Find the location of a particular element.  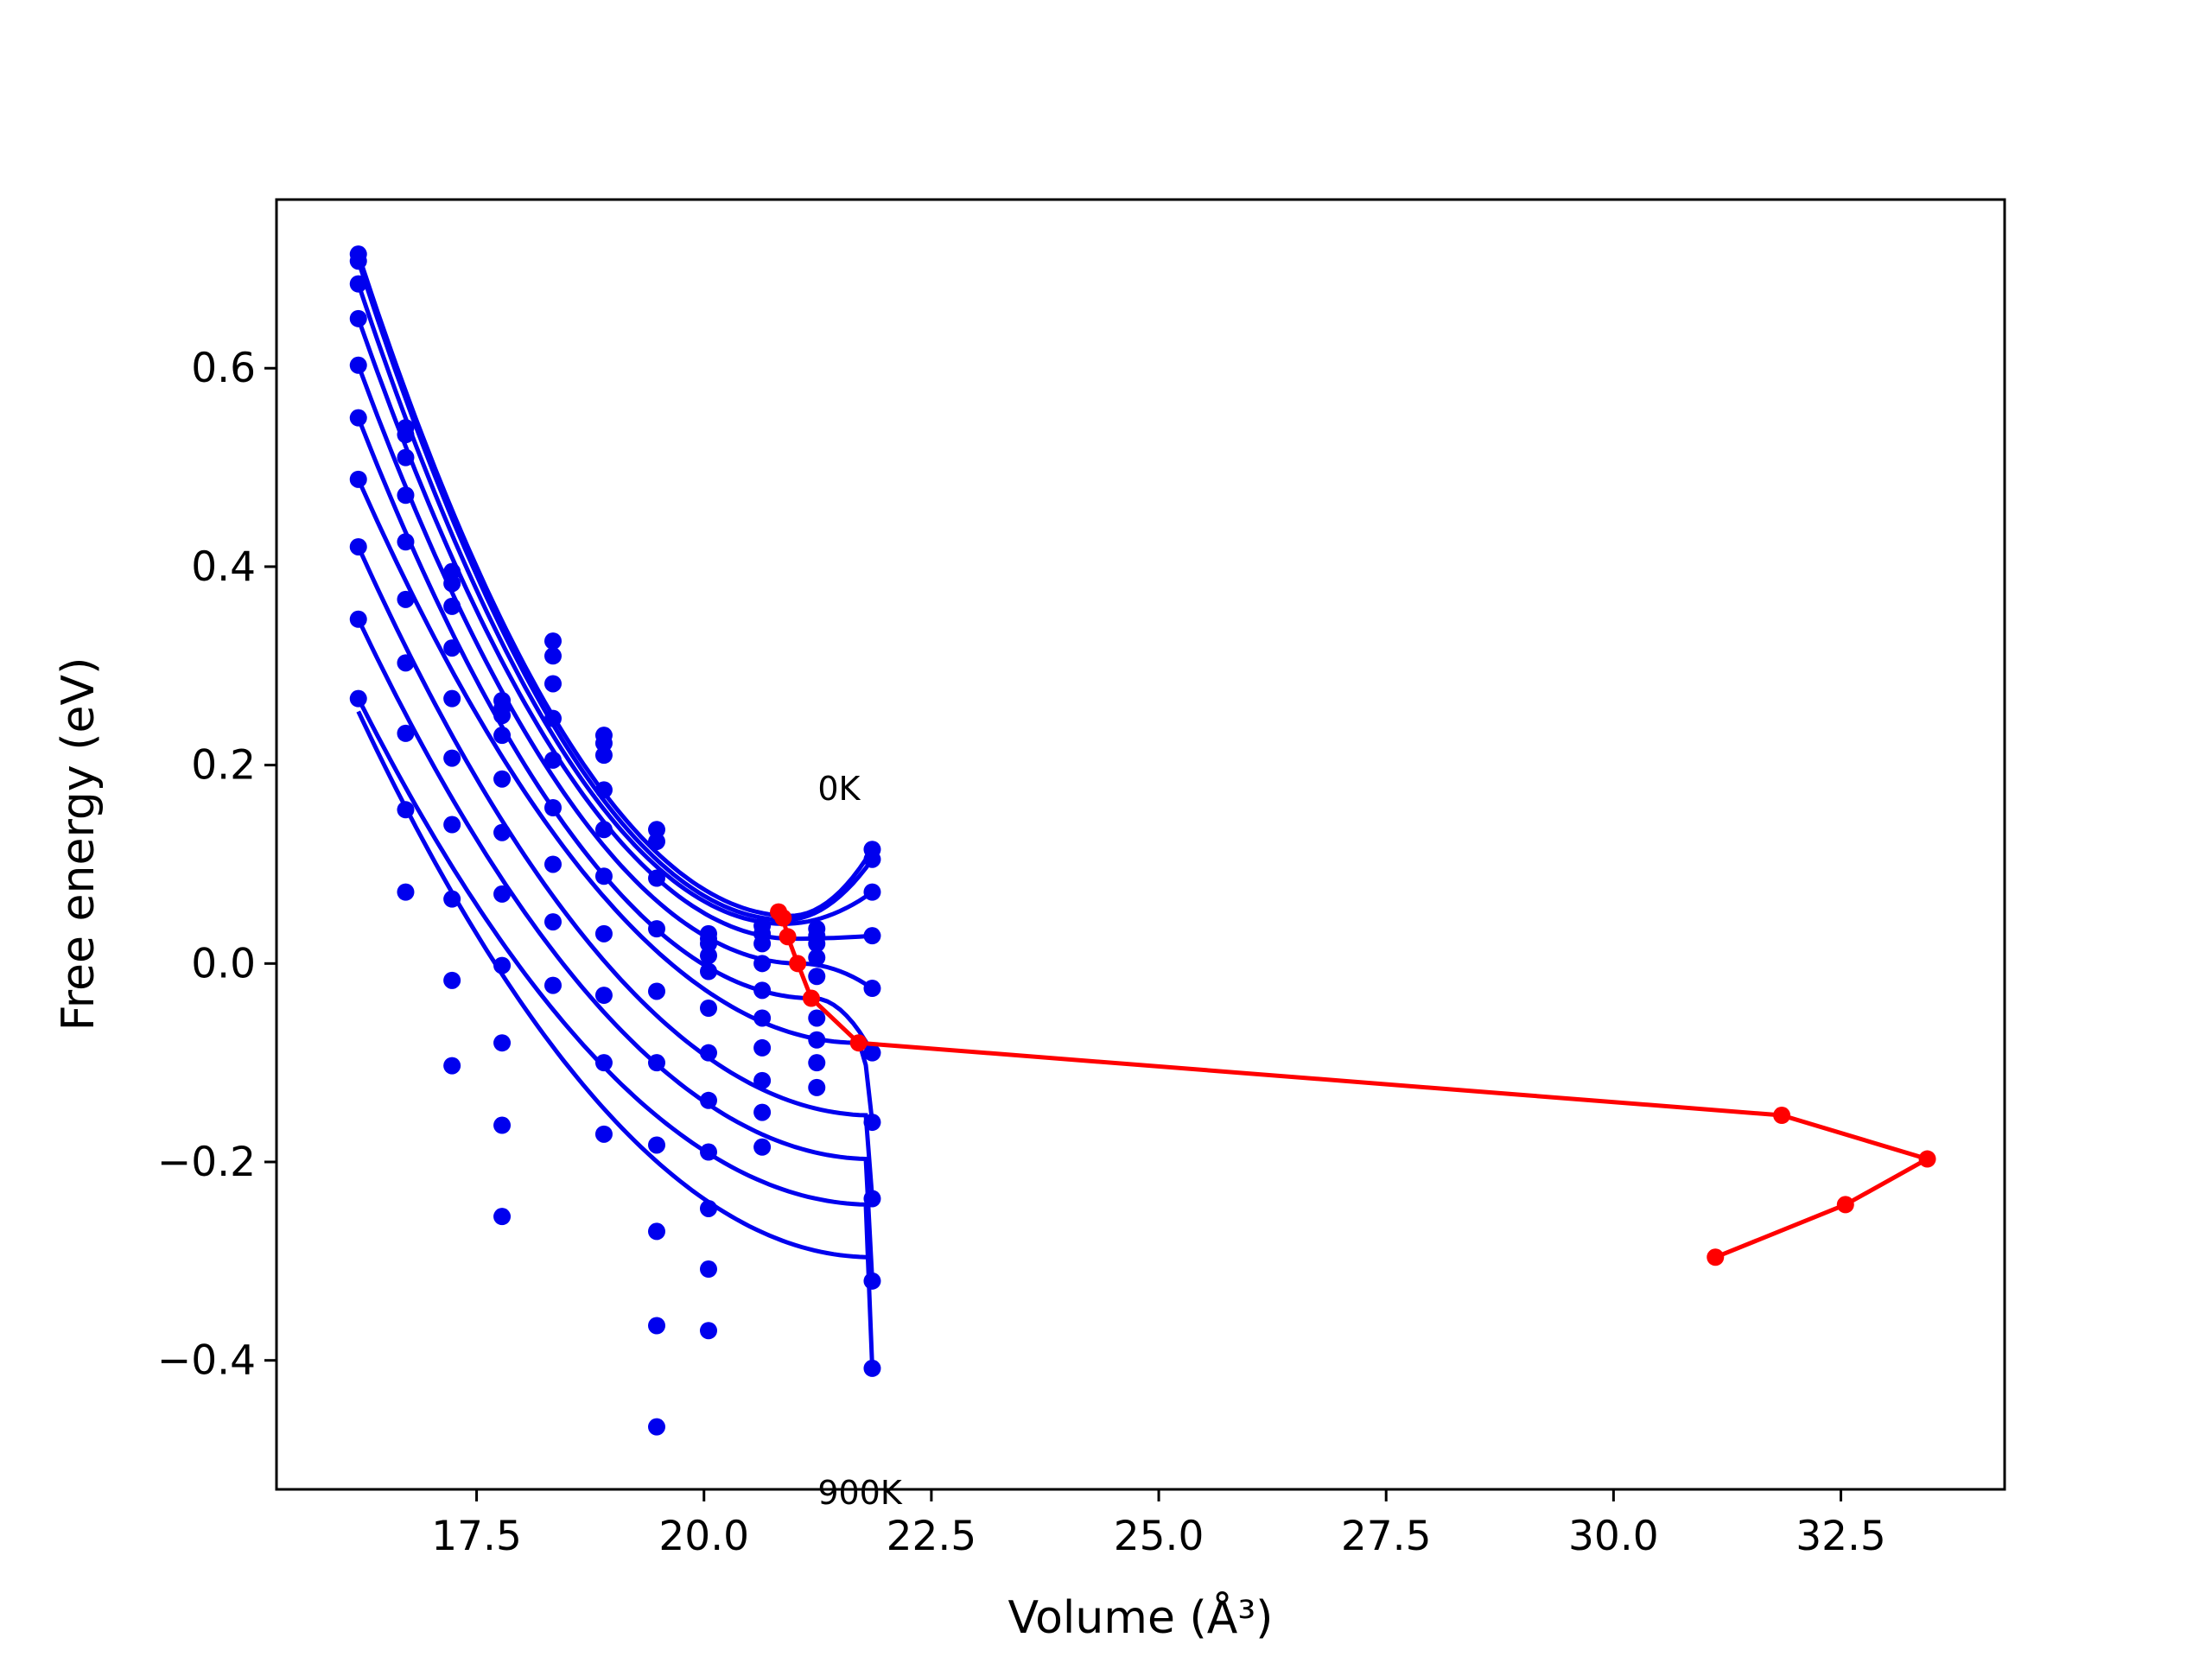

y-axis-ticks: −0.4 −0.2 0.0 0.2 0.4 0.6 is located at coordinates (216, 865).